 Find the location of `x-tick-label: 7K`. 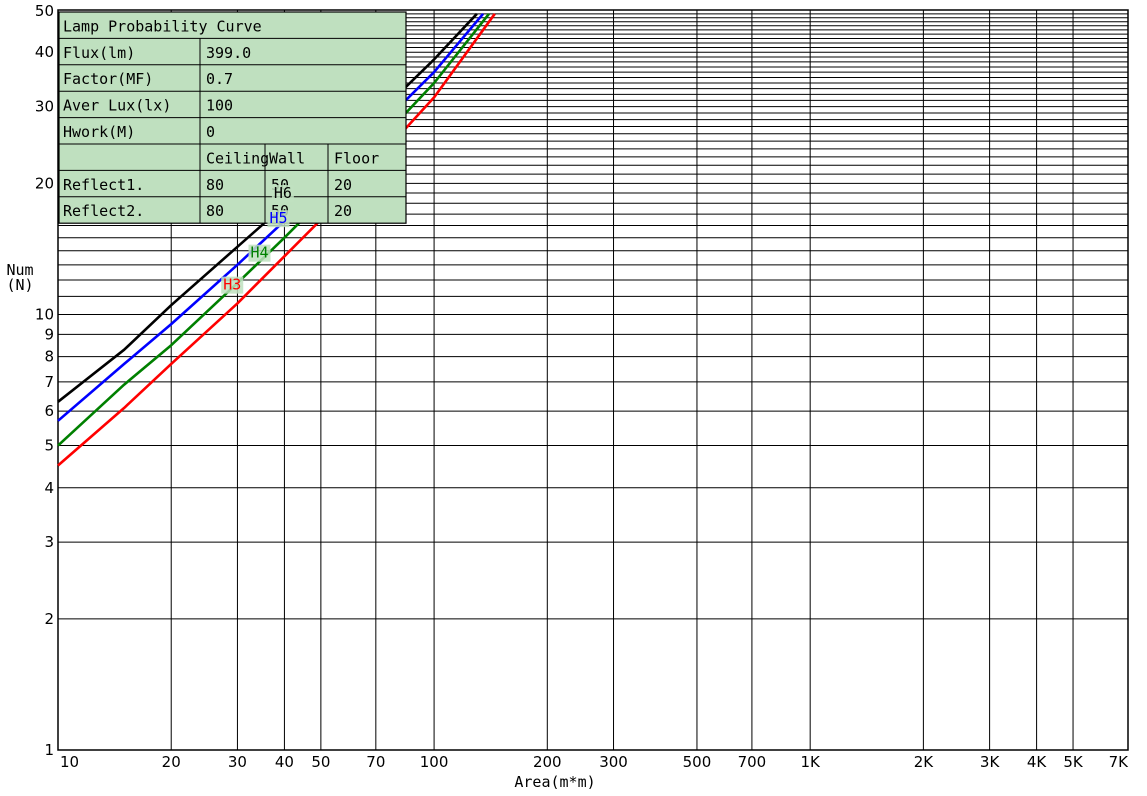

x-tick-label: 7K is located at coordinates (1119, 762).